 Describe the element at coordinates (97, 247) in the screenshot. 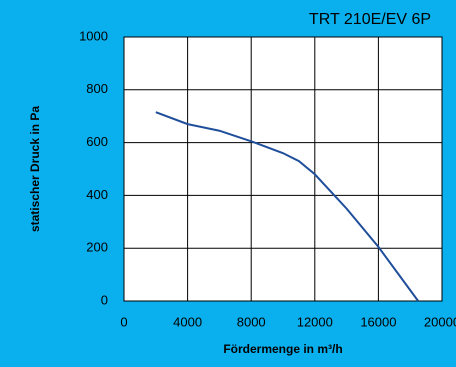

I see `y-tick-label: 200` at that location.